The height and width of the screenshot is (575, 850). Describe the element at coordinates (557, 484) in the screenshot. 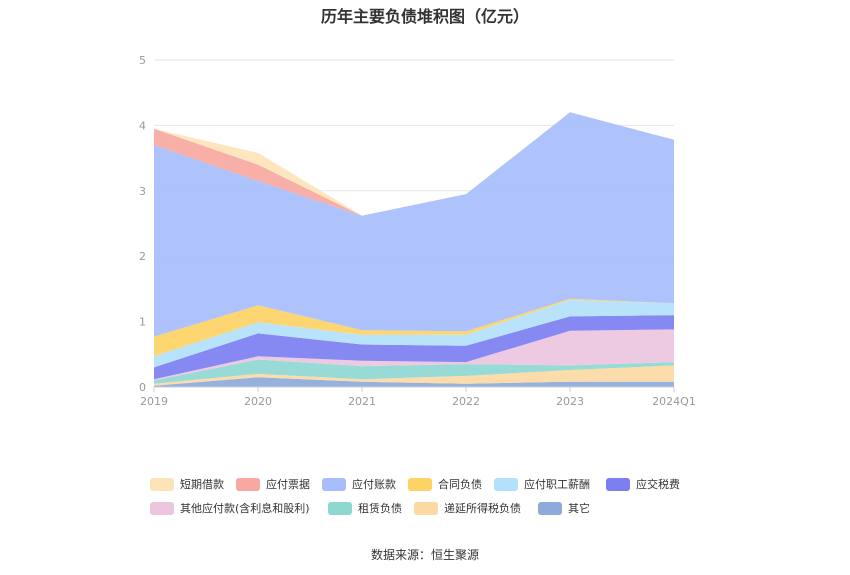

I see `legend-label: 应付职工薪酬` at that location.